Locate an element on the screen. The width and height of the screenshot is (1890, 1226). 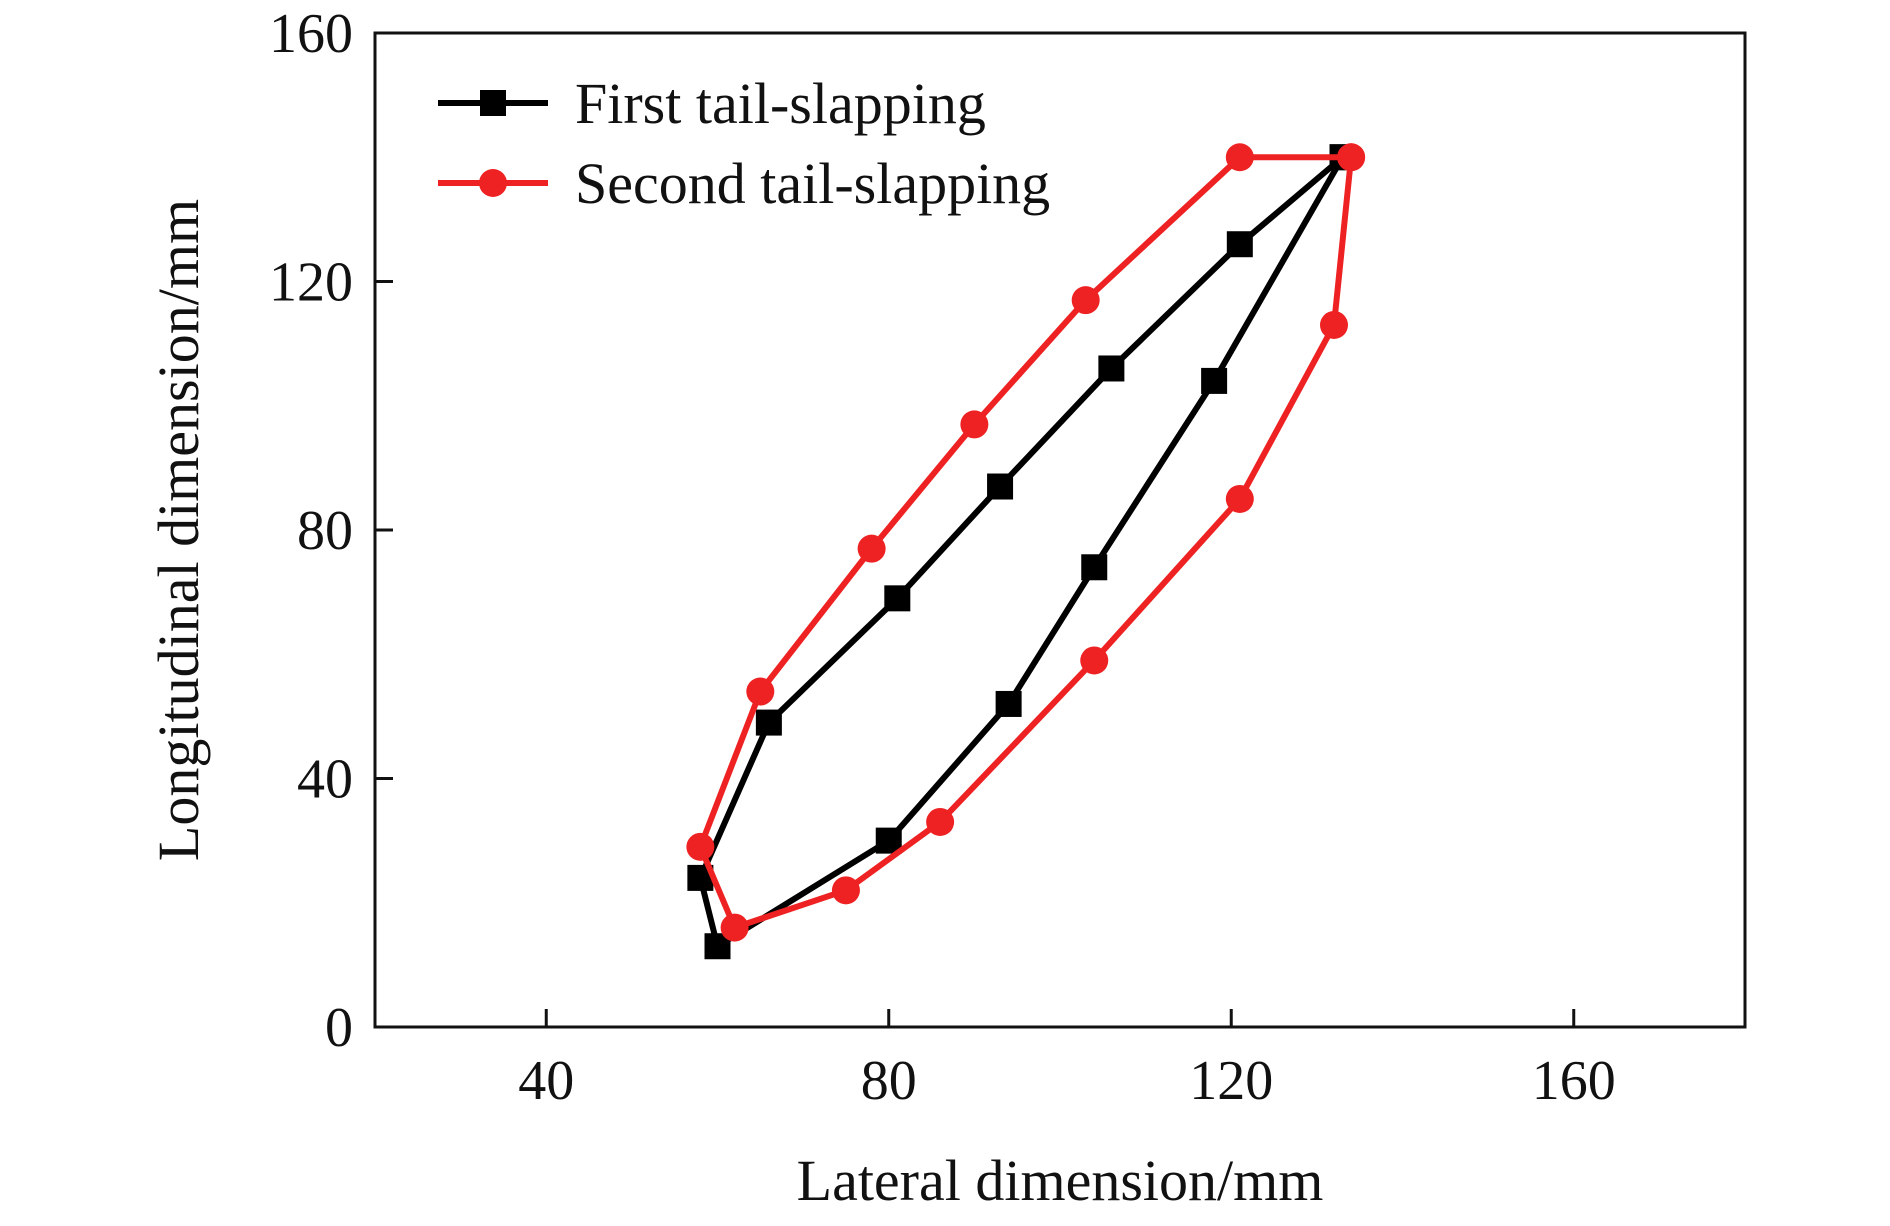
x-tick-label: 160 is located at coordinates (1574, 1081).